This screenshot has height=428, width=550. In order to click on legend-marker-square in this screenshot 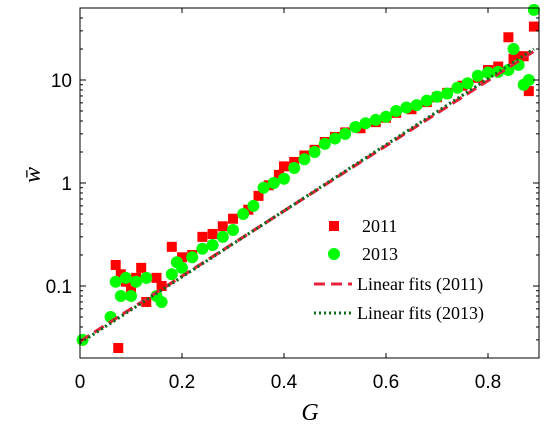, I will do `click(334, 226)`.